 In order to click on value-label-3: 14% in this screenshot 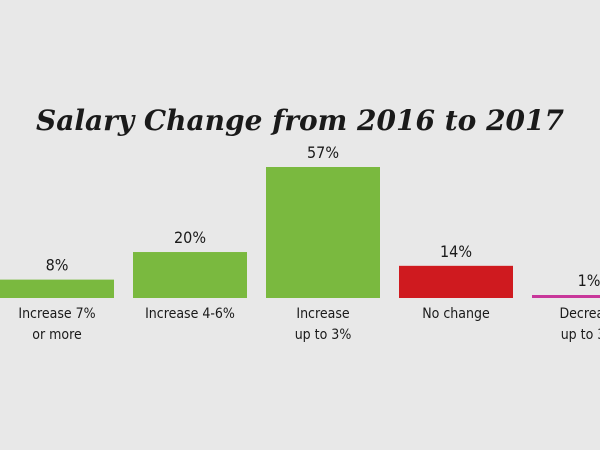, I will do `click(456, 251)`.